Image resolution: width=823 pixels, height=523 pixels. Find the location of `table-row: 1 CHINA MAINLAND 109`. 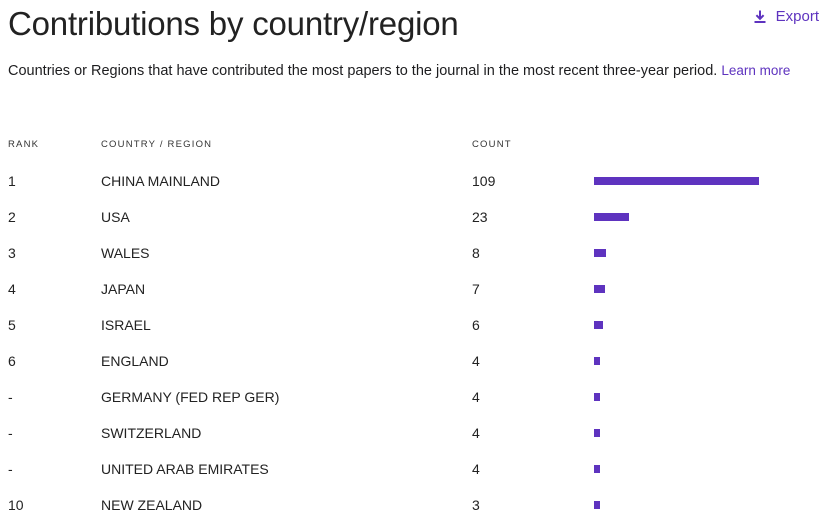

table-row: 1 CHINA MAINLAND 109 is located at coordinates (411, 181).